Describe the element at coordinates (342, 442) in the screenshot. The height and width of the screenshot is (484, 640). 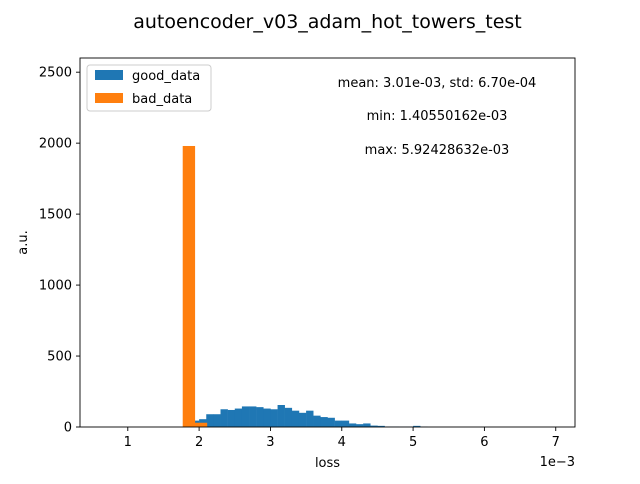
I see `x-tick-label: 4` at that location.